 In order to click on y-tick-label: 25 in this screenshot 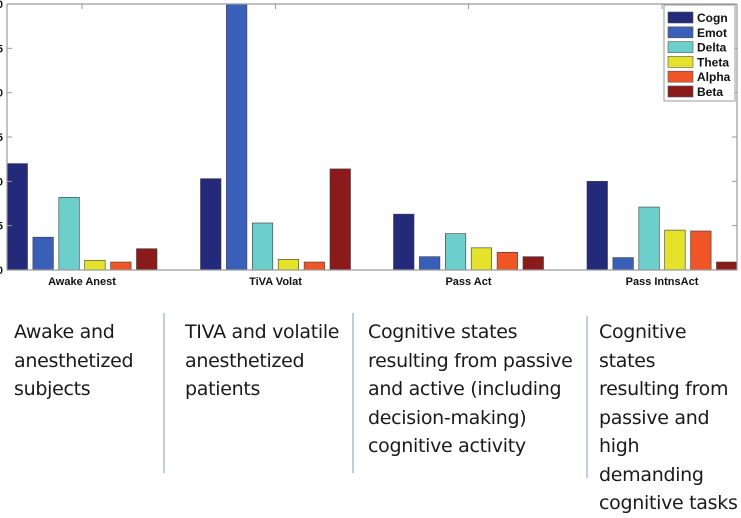, I will do `click(1, 49)`.